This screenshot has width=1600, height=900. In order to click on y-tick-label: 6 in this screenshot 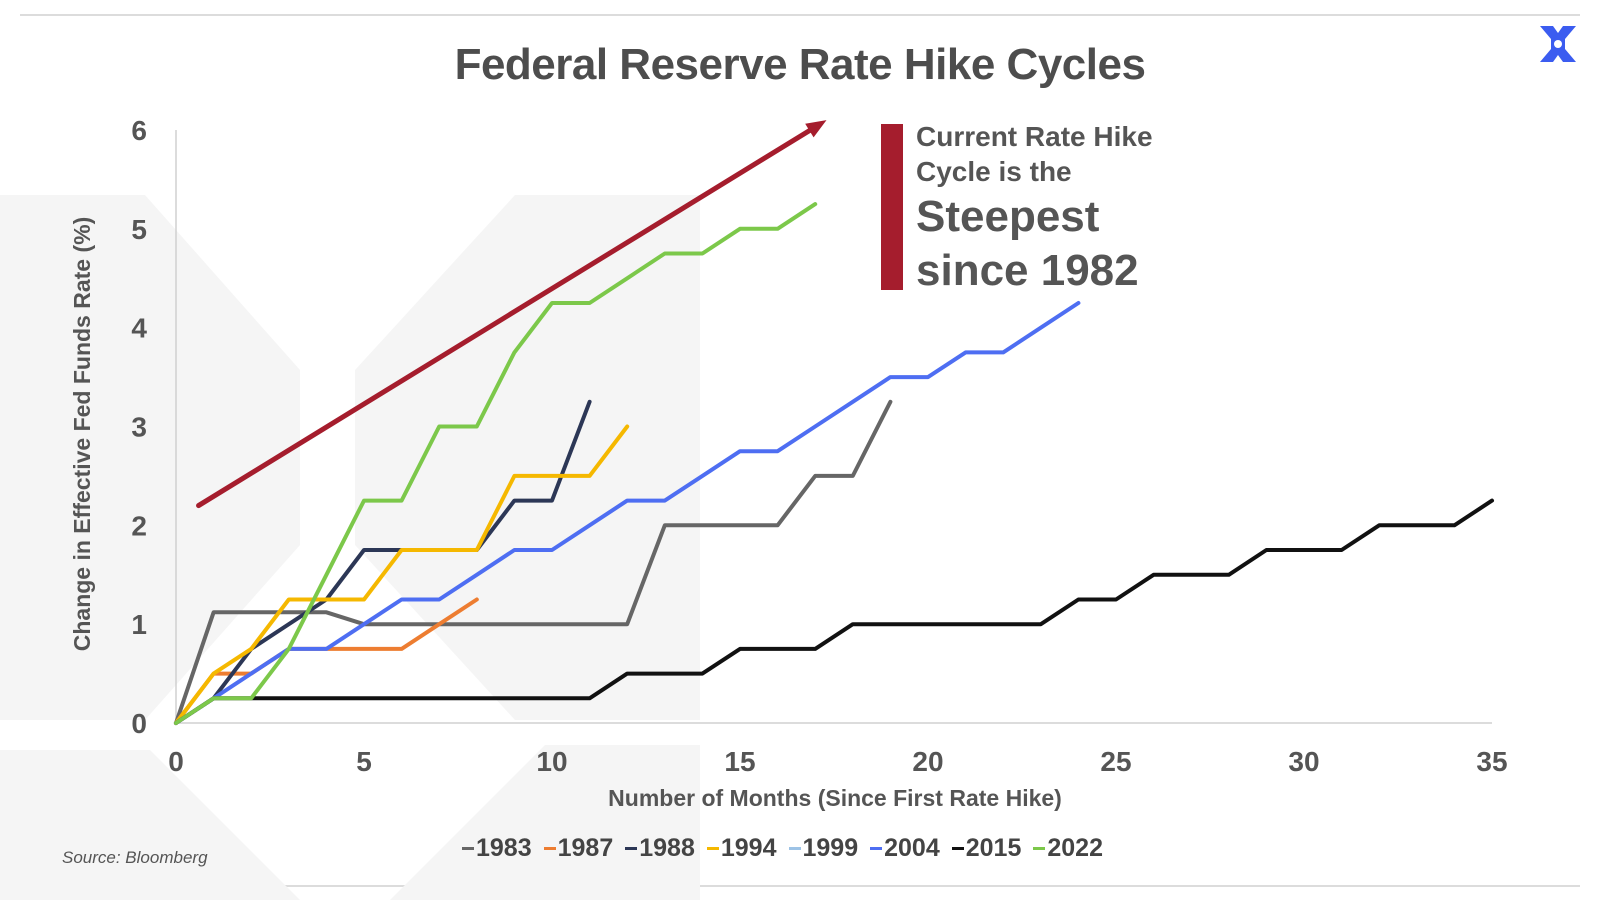, I will do `click(139, 130)`.